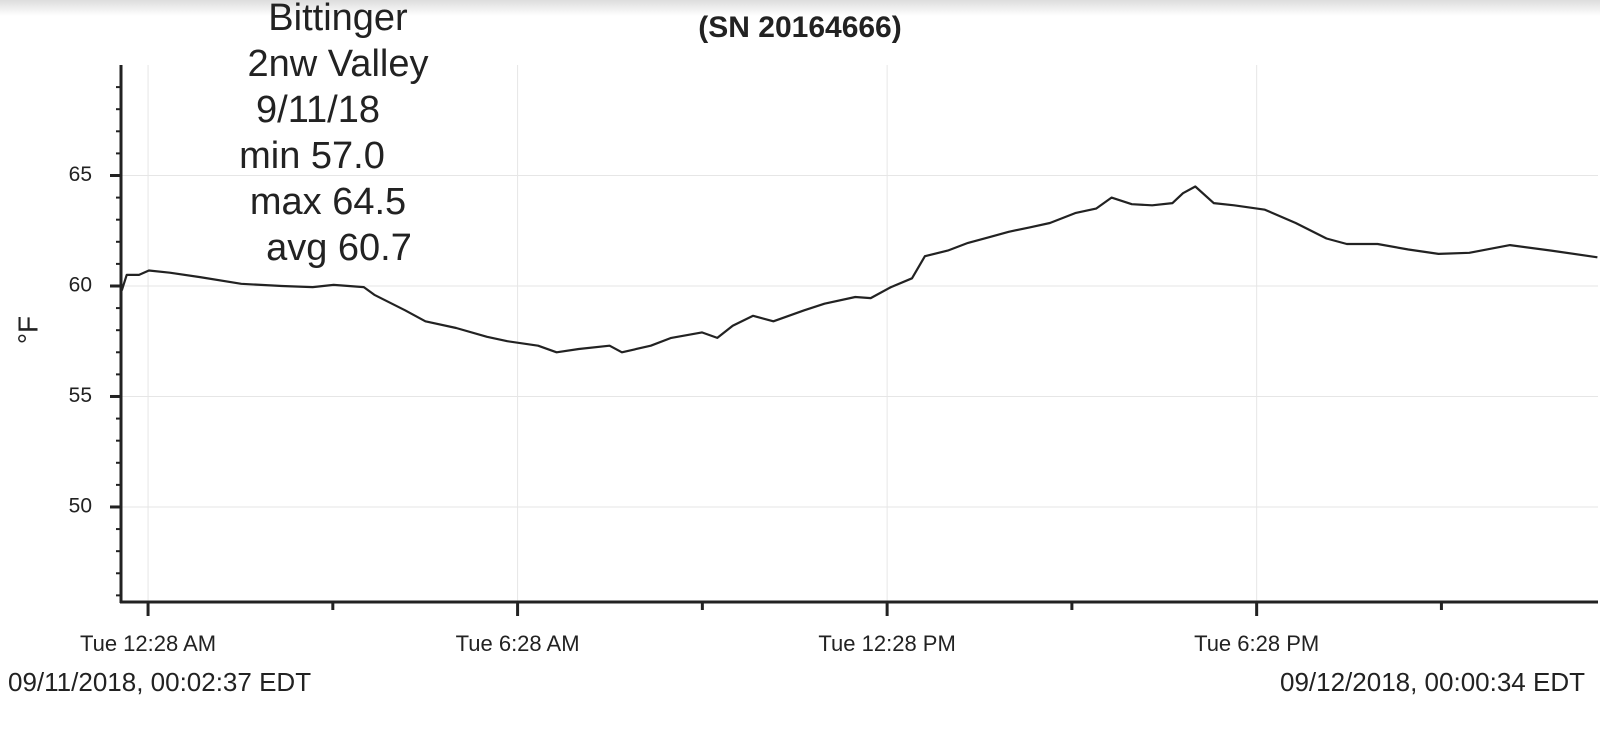 This screenshot has width=1600, height=735. What do you see at coordinates (1432, 682) in the screenshot?
I see `end-time: 09/12/2018, 00:00:34 EDT` at bounding box center [1432, 682].